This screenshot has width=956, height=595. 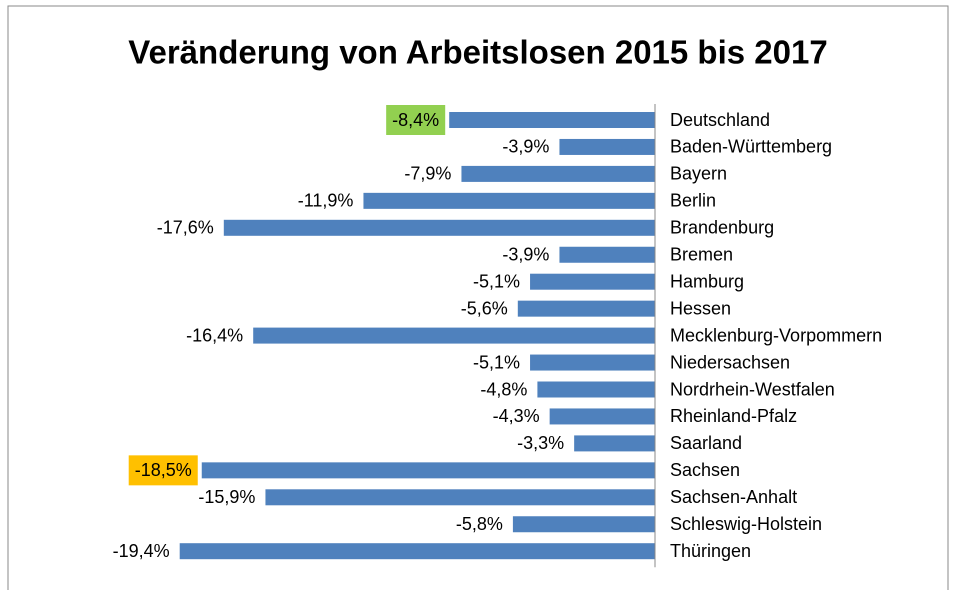 What do you see at coordinates (720, 120) in the screenshot?
I see `y-tick-label: Deutschland` at bounding box center [720, 120].